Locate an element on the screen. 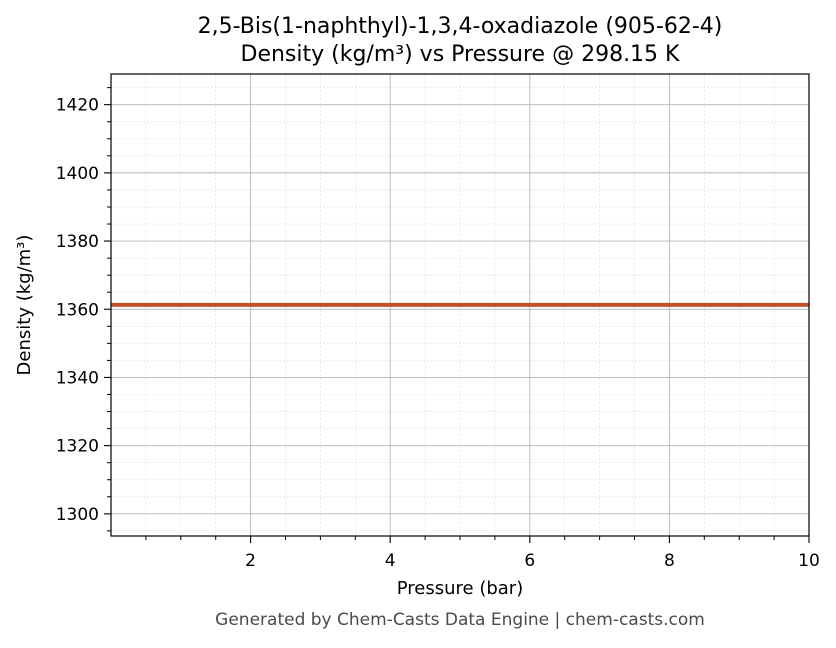 The image size is (836, 648). x-tick-label: 4 is located at coordinates (390, 561).